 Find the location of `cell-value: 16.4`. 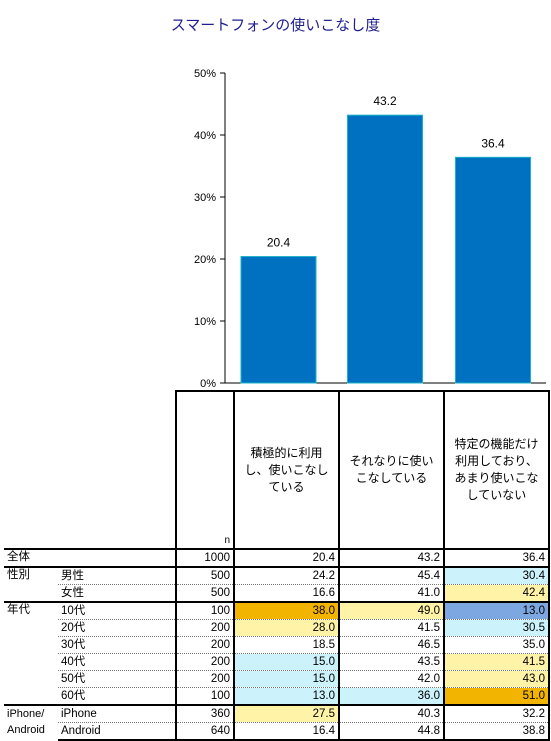

cell-value: 16.4 is located at coordinates (286, 731).